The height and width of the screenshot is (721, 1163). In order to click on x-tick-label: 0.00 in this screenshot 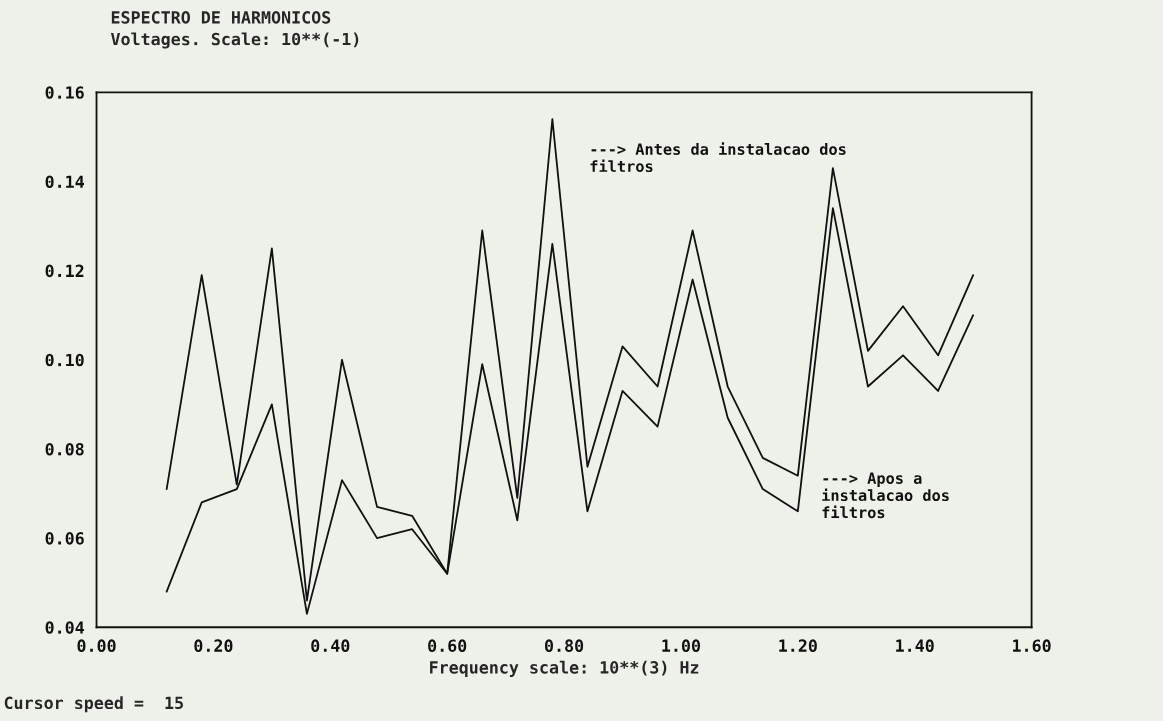, I will do `click(96, 645)`.